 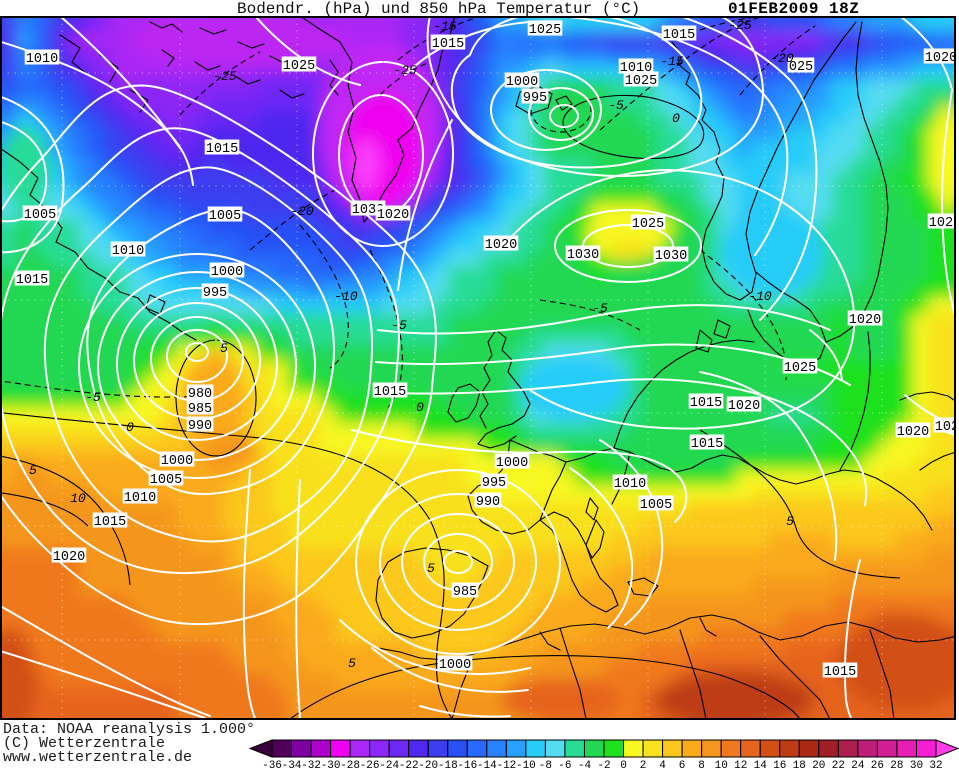 What do you see at coordinates (272, 765) in the screenshot?
I see `svg-text: -36` at bounding box center [272, 765].